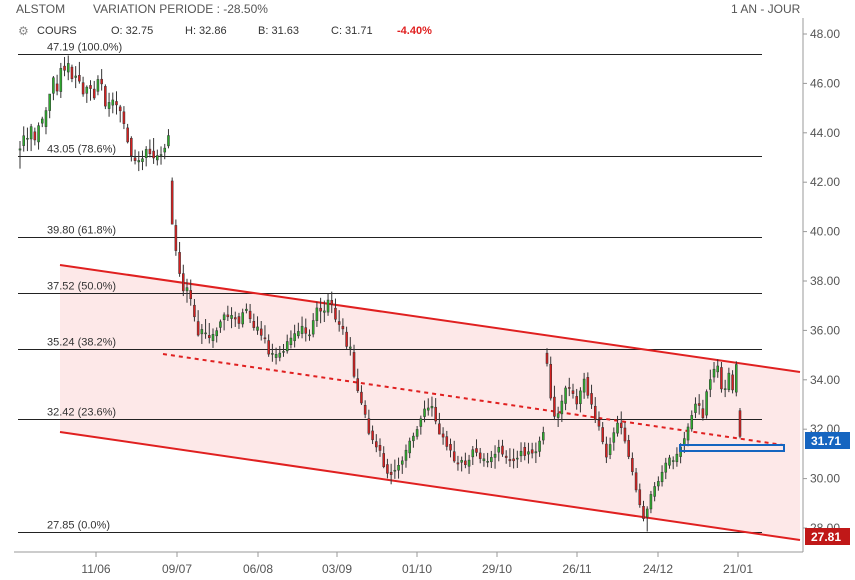  I want to click on gear-icon: ⚙, so click(23, 31).